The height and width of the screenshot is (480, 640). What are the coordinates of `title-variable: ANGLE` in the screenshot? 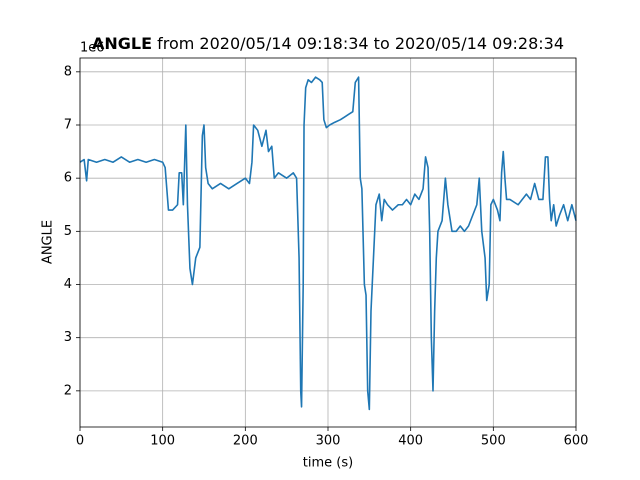 It's located at (122, 43).